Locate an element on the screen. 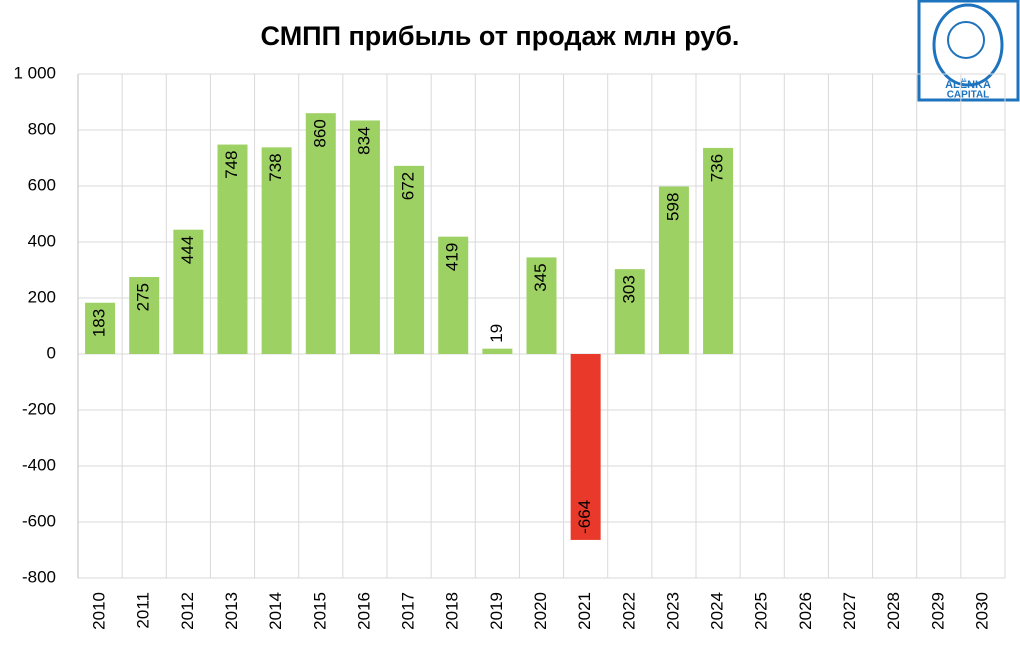 The width and height of the screenshot is (1020, 648). data-label: 275 is located at coordinates (143, 297).